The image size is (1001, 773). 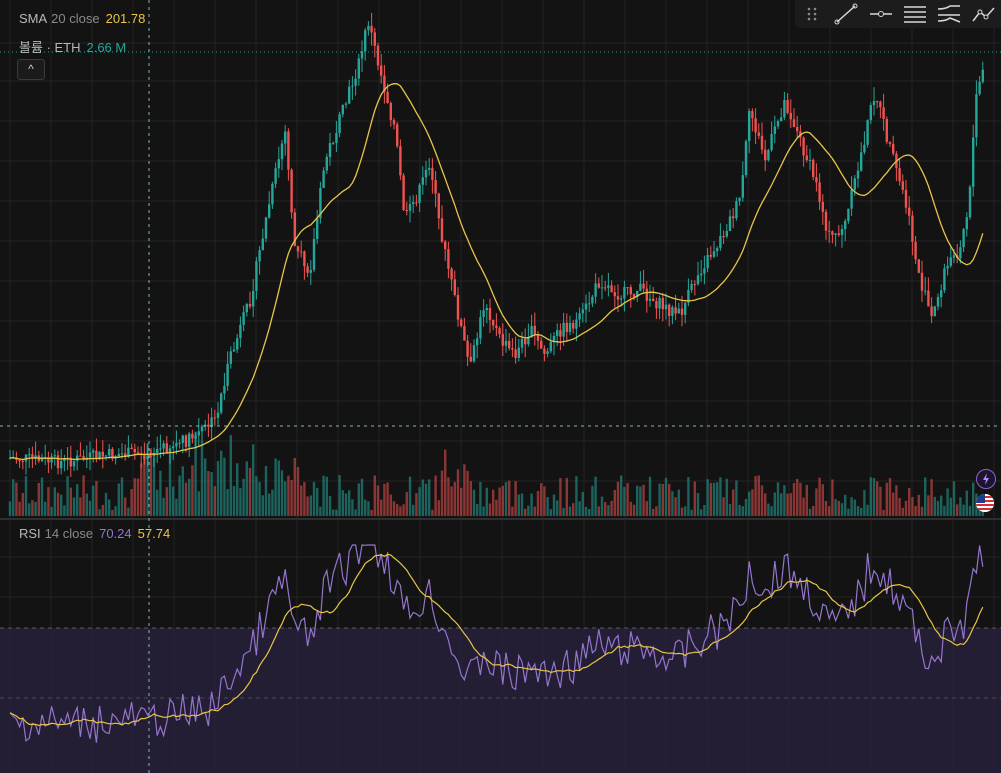 What do you see at coordinates (31, 69) in the screenshot?
I see `collapse-legend-button: ^` at bounding box center [31, 69].